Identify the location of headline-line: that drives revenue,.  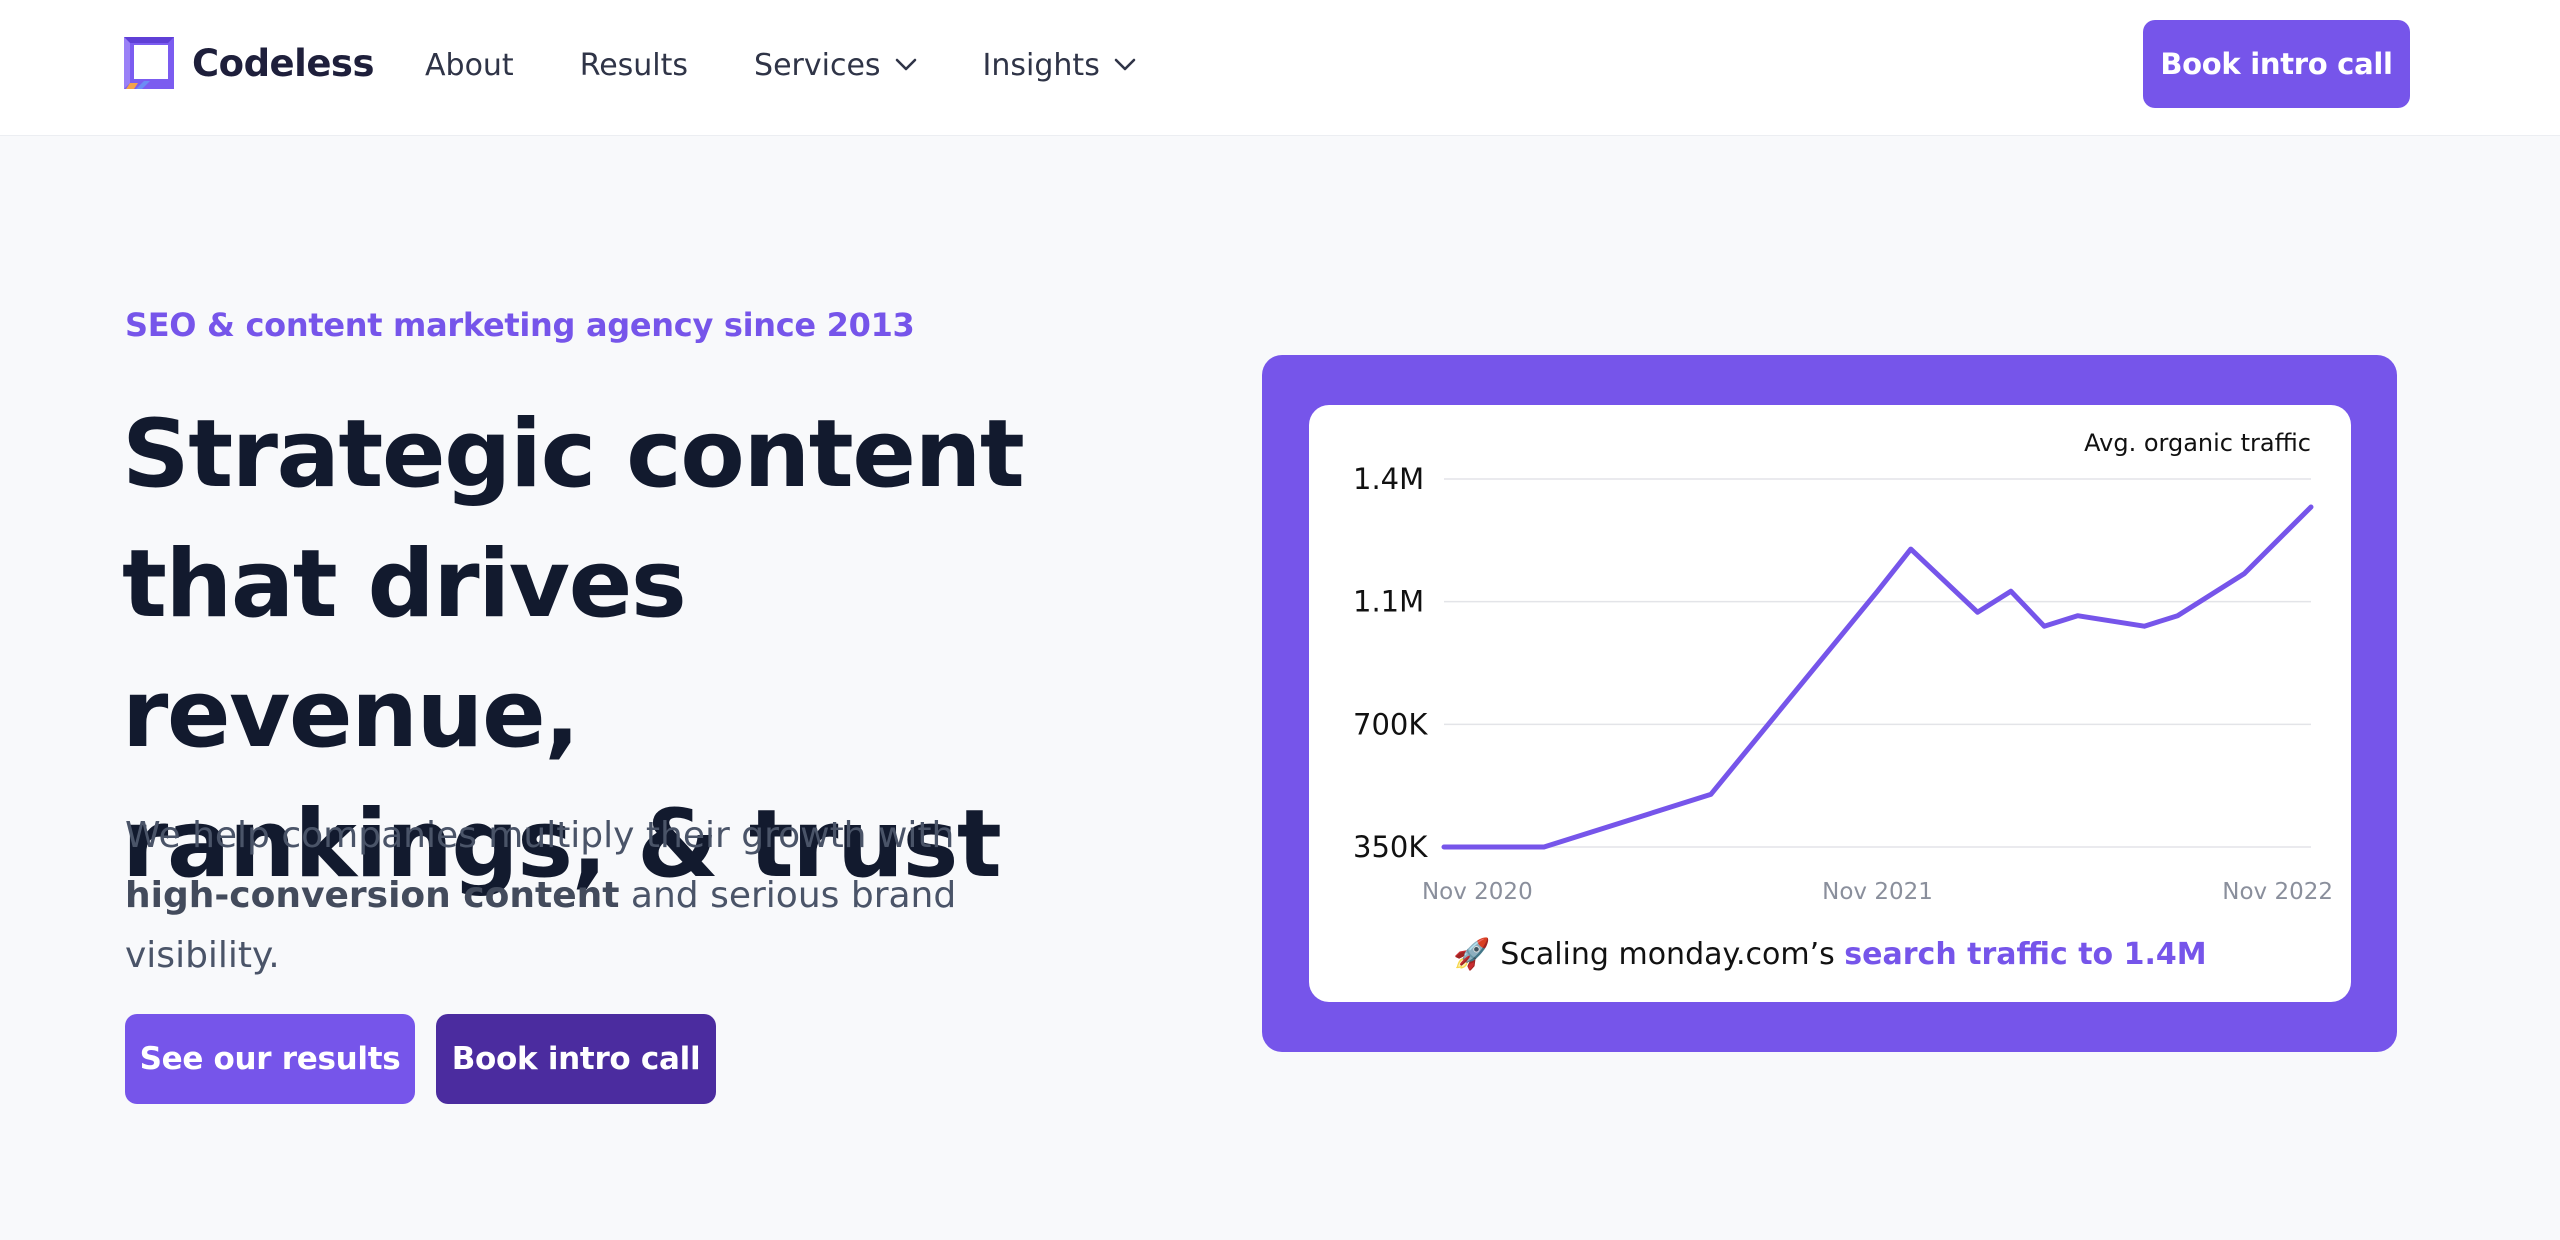
(404, 649).